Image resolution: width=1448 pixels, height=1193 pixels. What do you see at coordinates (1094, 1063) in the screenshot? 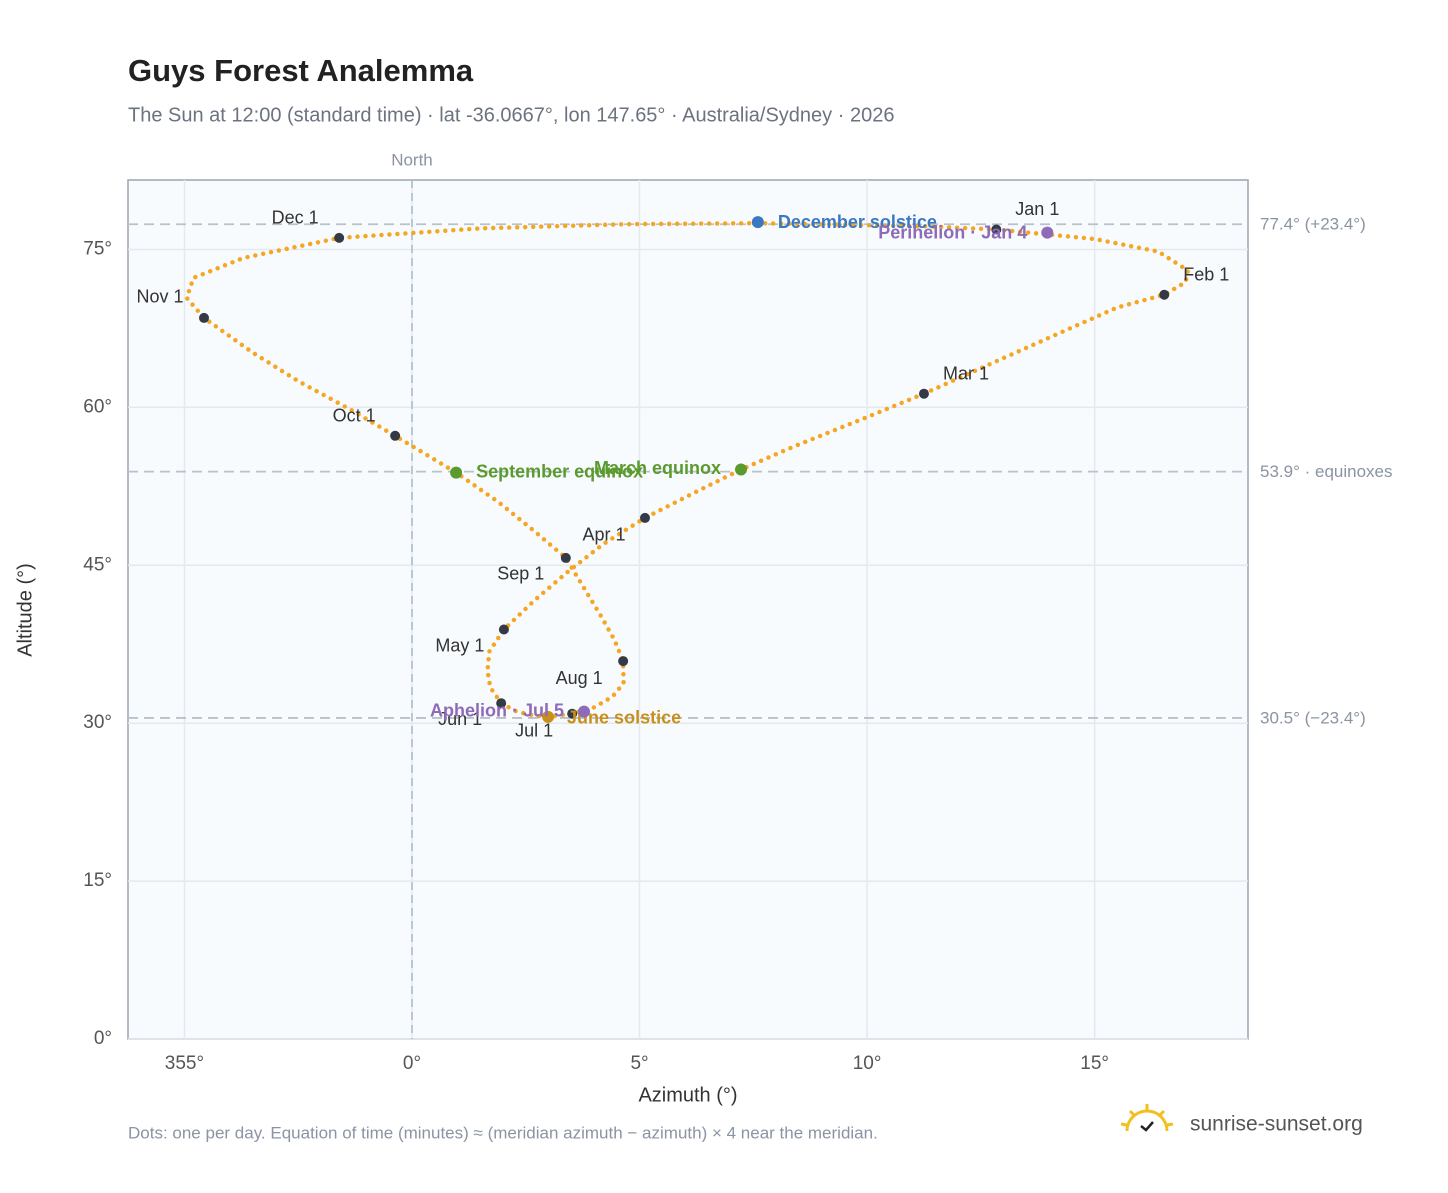
I see `x-tick-label: 15°` at bounding box center [1094, 1063].